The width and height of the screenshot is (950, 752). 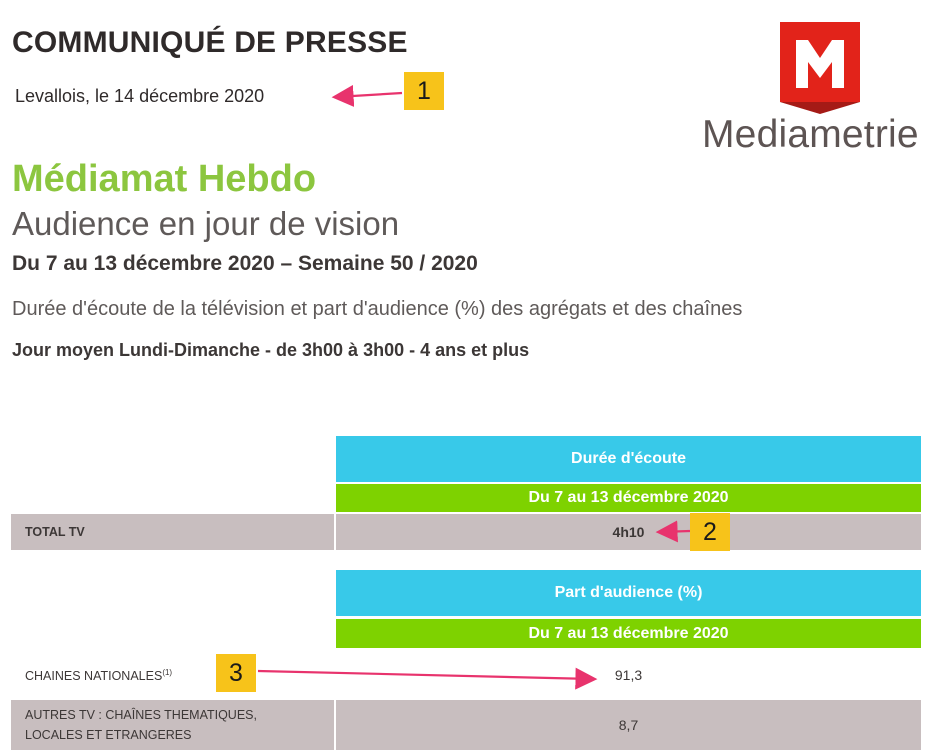 I want to click on annotation-badge-3: 3, so click(x=236, y=673).